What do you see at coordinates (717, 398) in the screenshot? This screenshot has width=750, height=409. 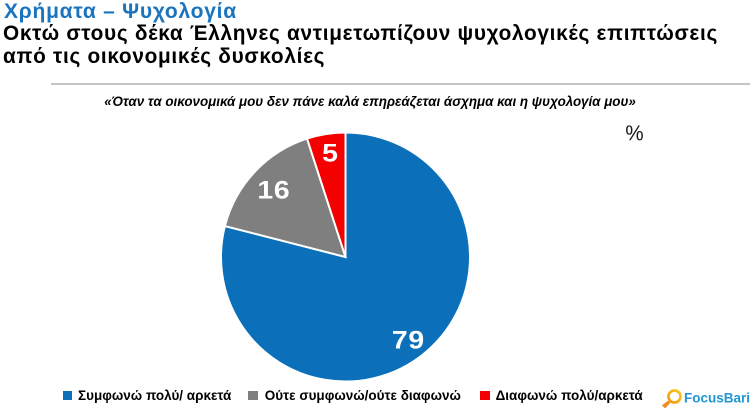 I see `svg-text: FocusBari` at bounding box center [717, 398].